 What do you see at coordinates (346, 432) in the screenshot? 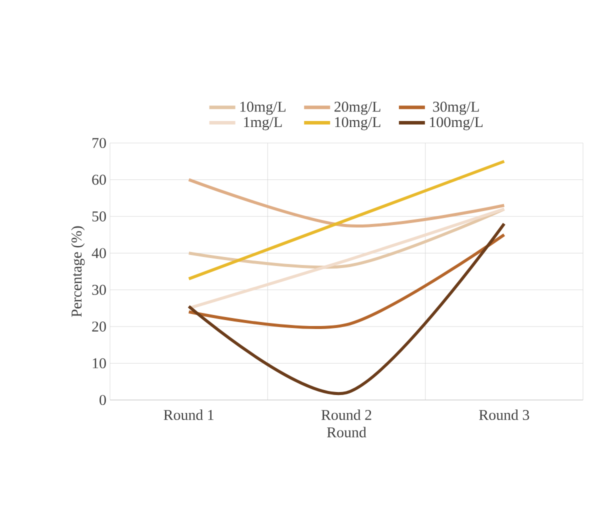
I see `x-axis-title: Round` at bounding box center [346, 432].